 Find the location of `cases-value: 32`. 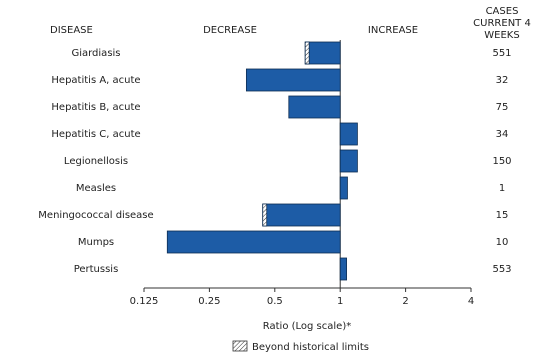

cases-value: 32 is located at coordinates (502, 80).